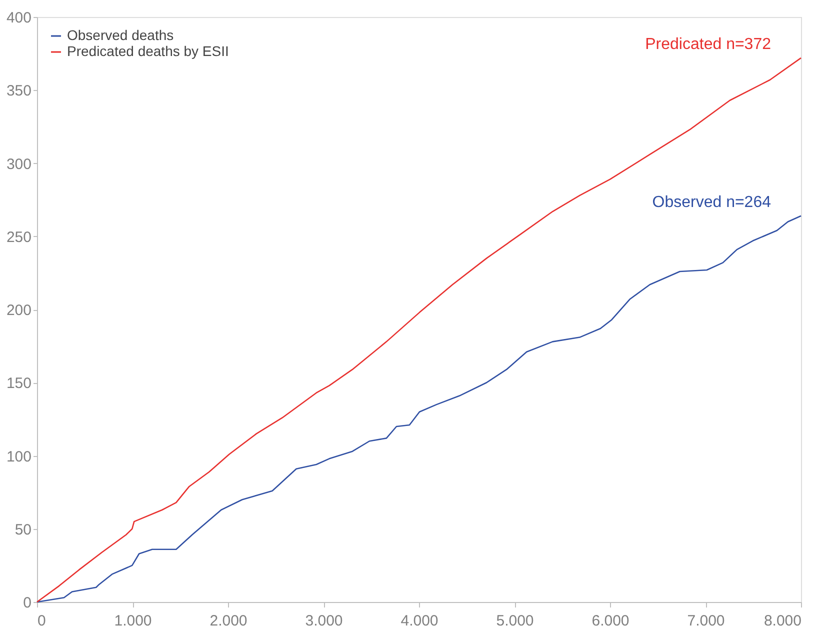 The width and height of the screenshot is (831, 634). I want to click on y-tick-label: 400, so click(19, 18).